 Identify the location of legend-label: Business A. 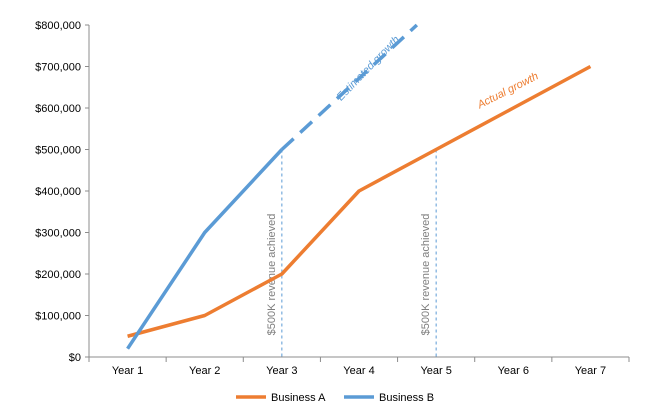
(298, 398).